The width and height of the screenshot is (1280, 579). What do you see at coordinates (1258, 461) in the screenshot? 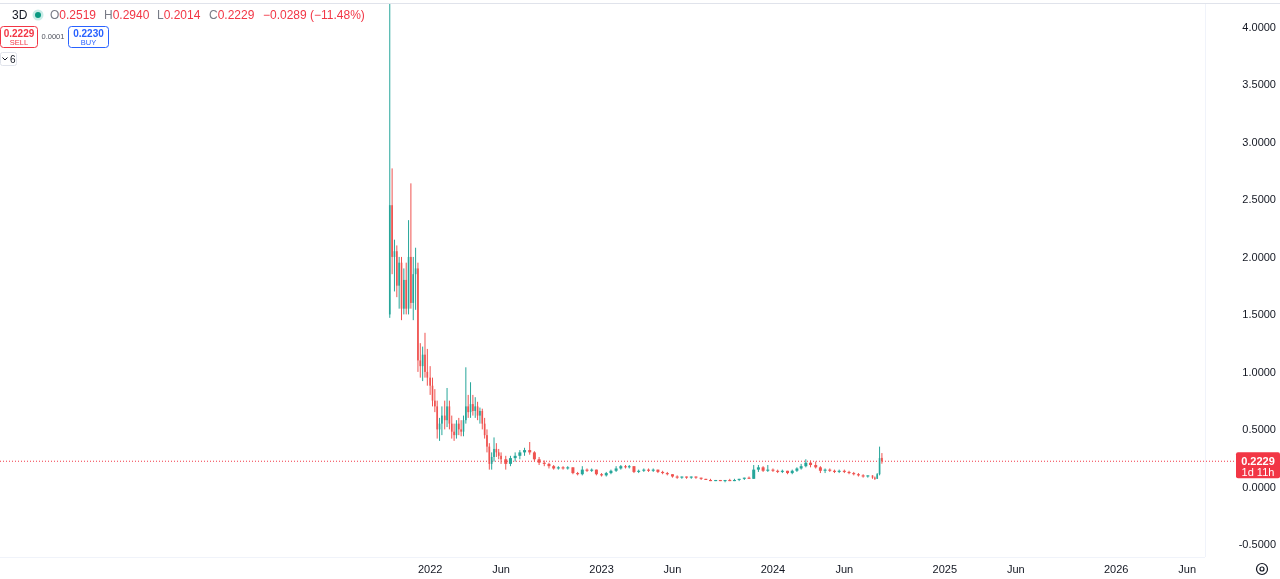
I see `ref-line-label: 0.2229` at bounding box center [1258, 461].